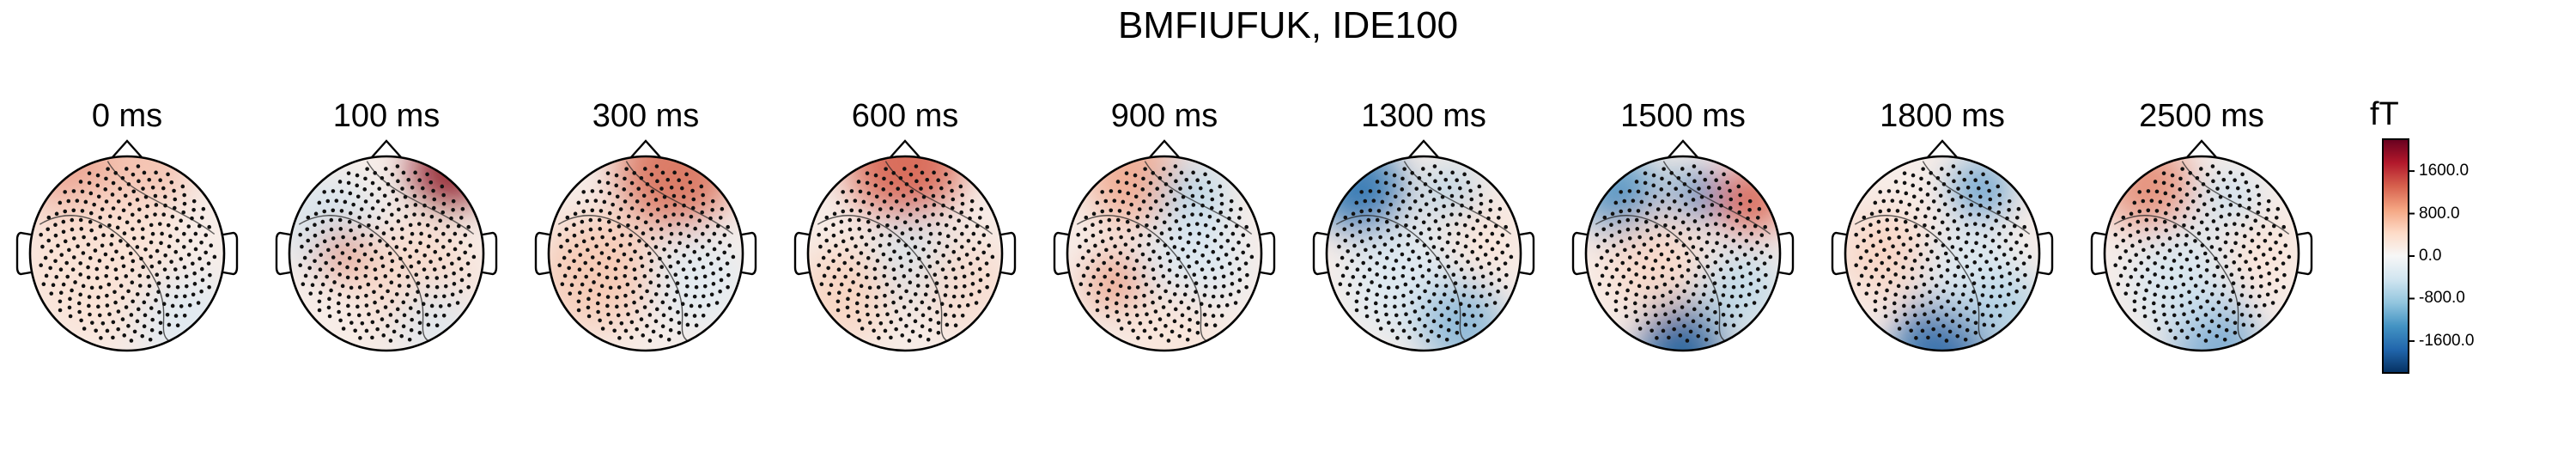  I want to click on topomap-title: 100 ms, so click(386, 116).